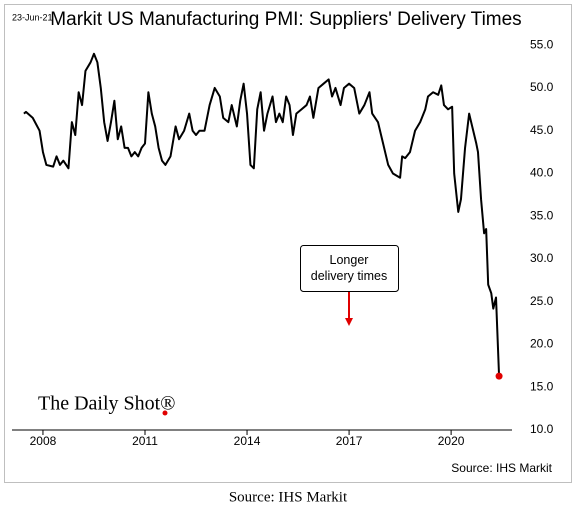 The width and height of the screenshot is (577, 517). Describe the element at coordinates (542, 386) in the screenshot. I see `y-tick-label: 15.0` at that location.